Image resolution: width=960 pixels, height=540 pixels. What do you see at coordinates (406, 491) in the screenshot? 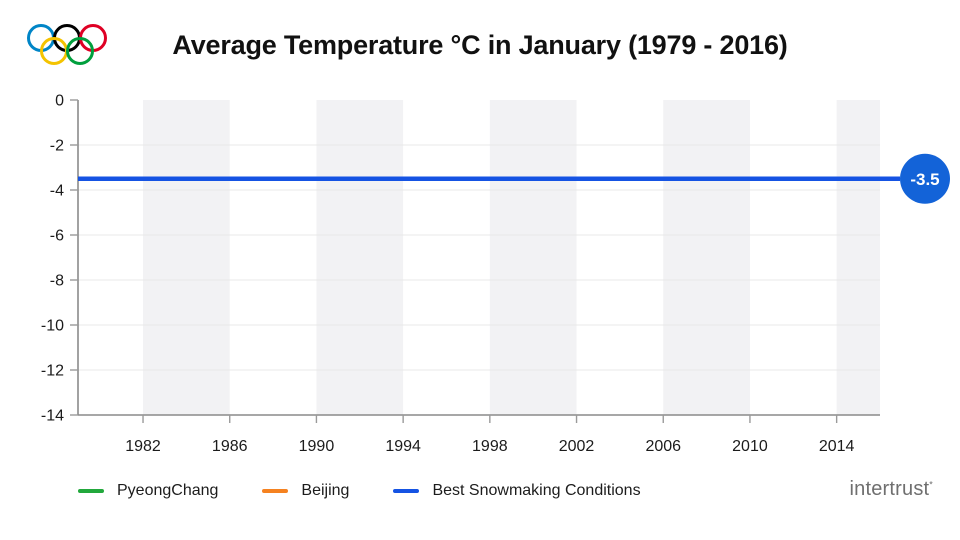
I see `snowmaking-line-swatch` at bounding box center [406, 491].